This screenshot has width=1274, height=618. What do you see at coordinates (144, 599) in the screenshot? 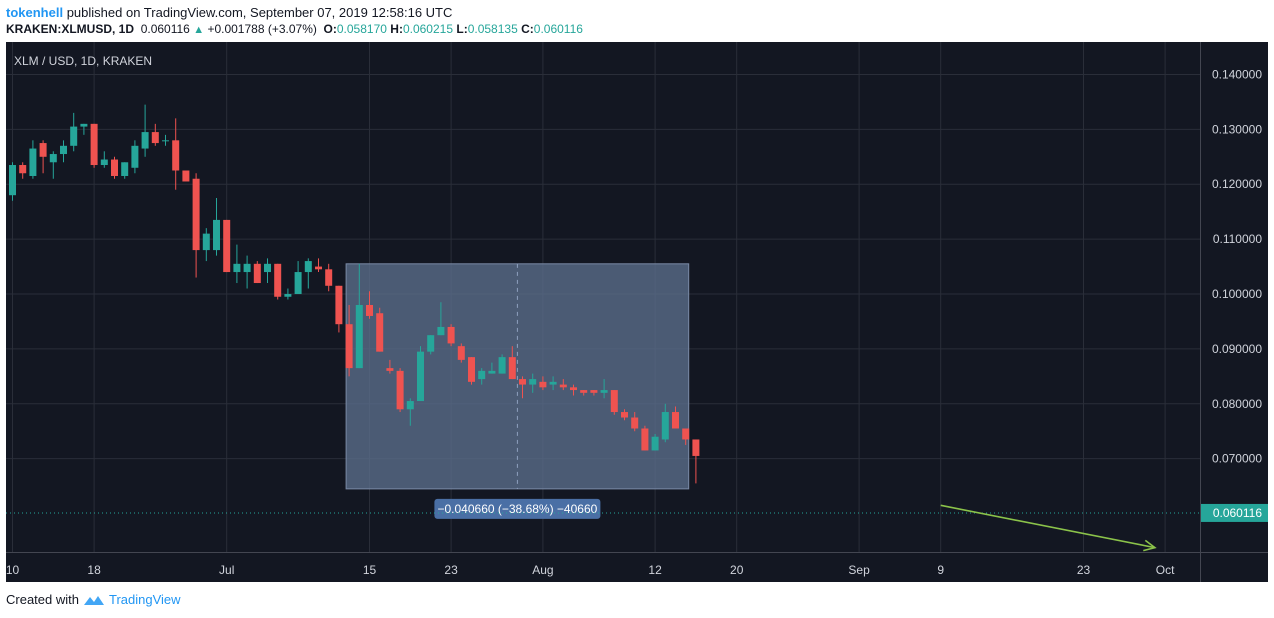
I see `tradingview-link: TradingView` at bounding box center [144, 599].